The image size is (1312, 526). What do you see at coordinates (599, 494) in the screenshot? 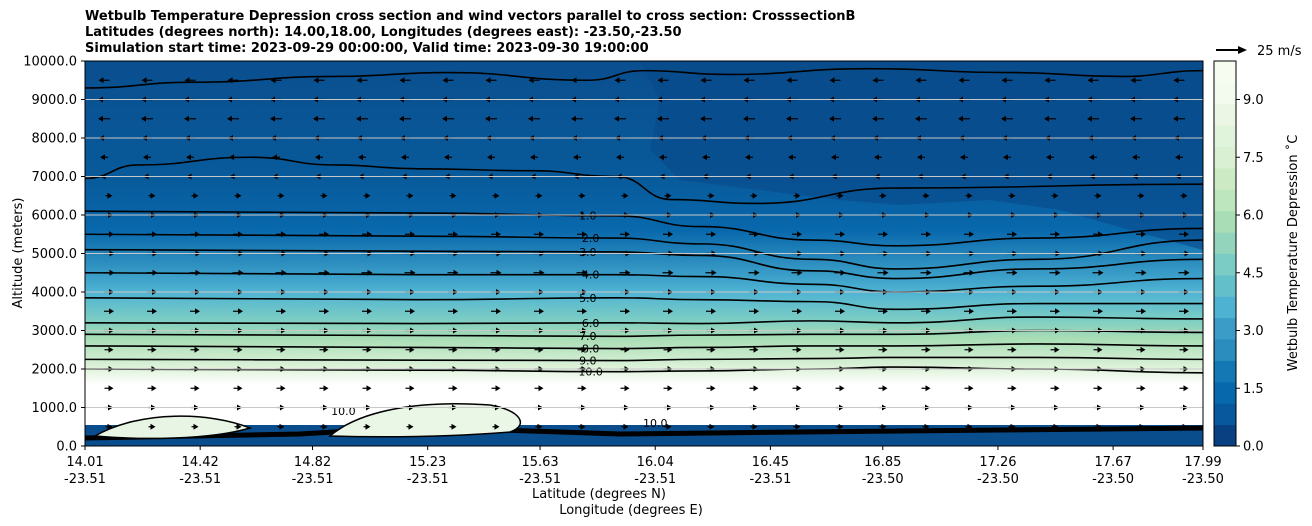
I see `x-axis-title-latitude: Latitude (degrees N)` at bounding box center [599, 494].